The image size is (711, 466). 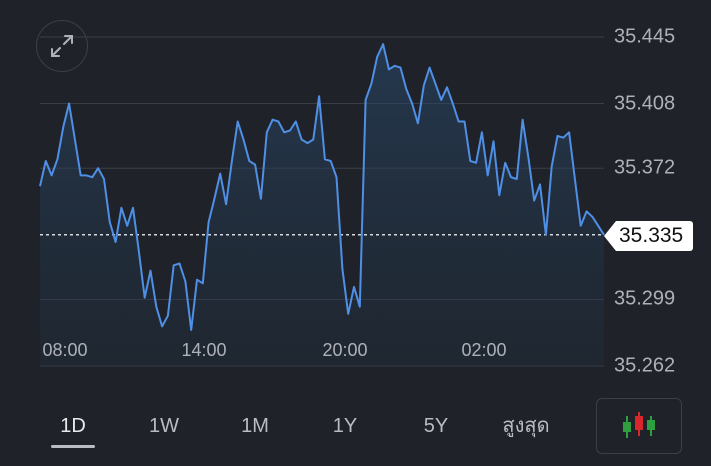 What do you see at coordinates (308, 426) in the screenshot?
I see `range-tabs: 1D 1W 1M 1Y 5Y สูงสุด` at bounding box center [308, 426].